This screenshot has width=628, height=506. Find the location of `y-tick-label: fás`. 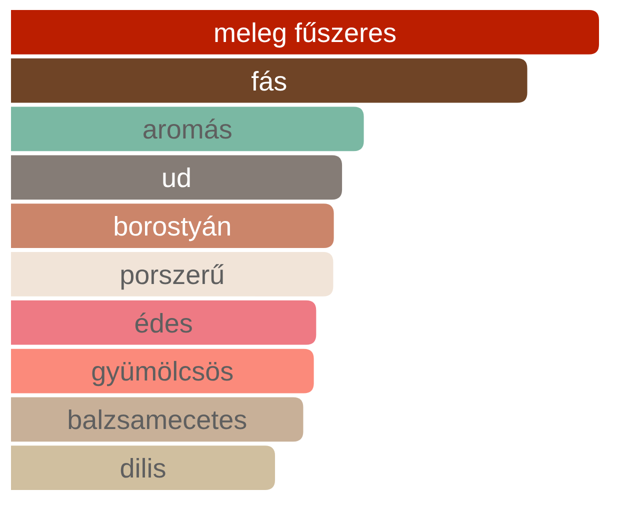

y-tick-label: fás is located at coordinates (269, 81).